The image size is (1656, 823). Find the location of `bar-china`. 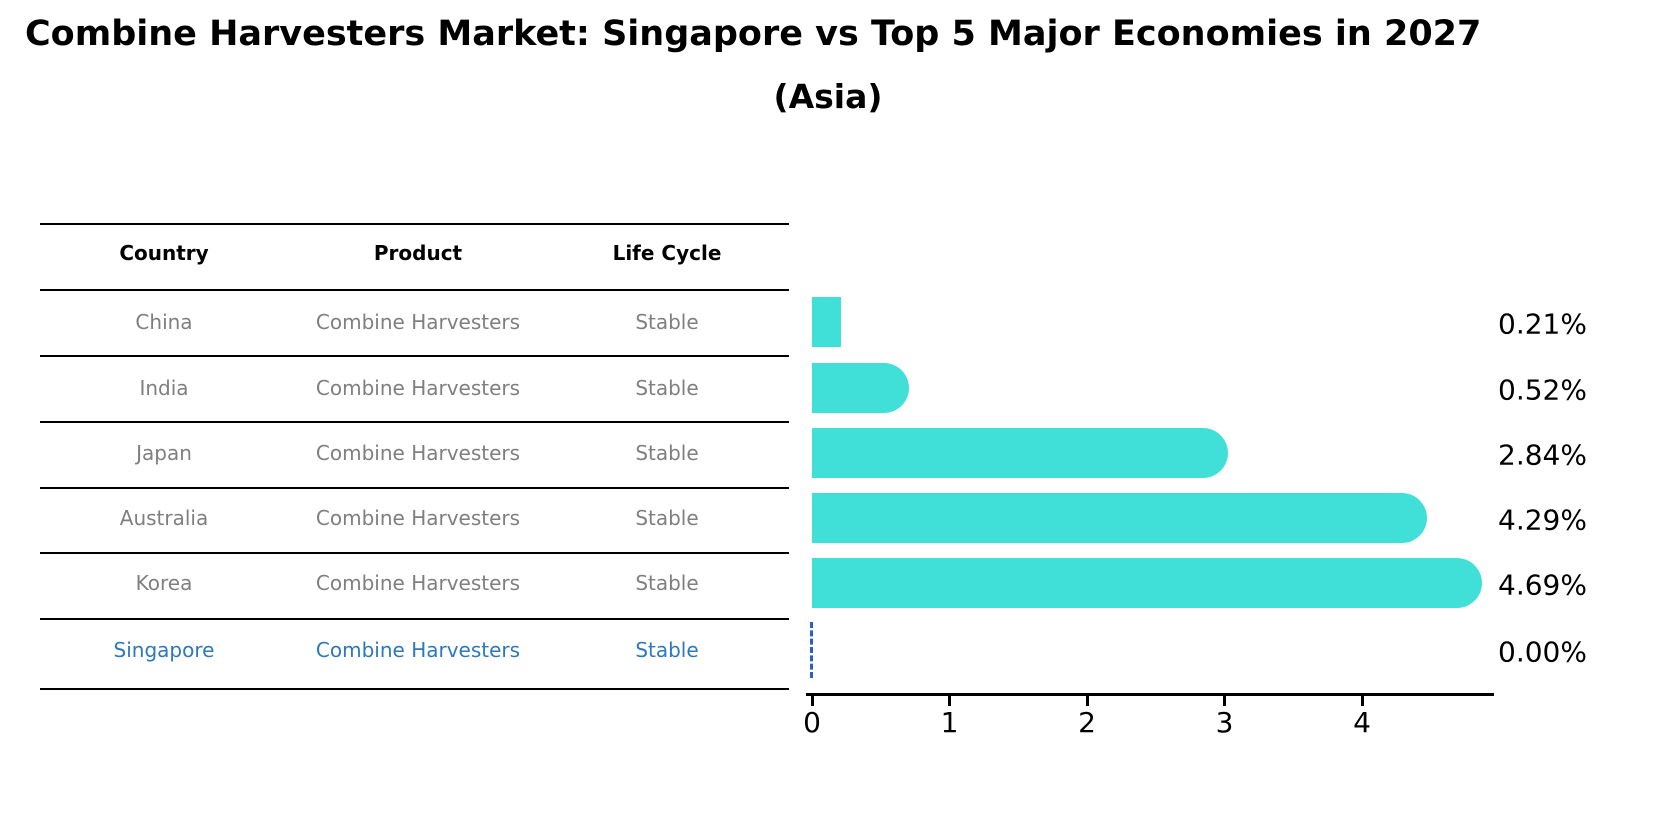

bar-china is located at coordinates (826, 322).